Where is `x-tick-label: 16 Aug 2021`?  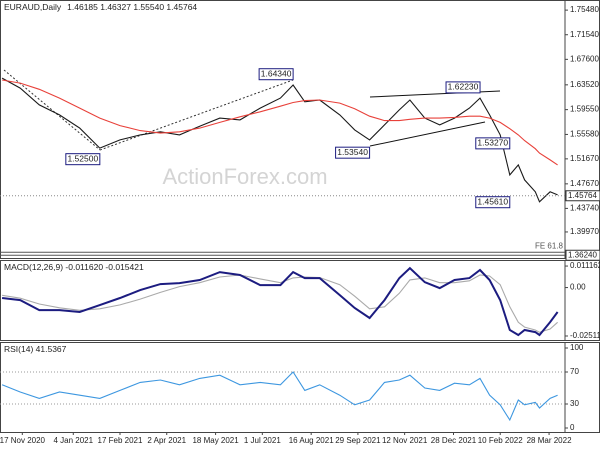
x-tick-label: 16 Aug 2021 is located at coordinates (311, 440).